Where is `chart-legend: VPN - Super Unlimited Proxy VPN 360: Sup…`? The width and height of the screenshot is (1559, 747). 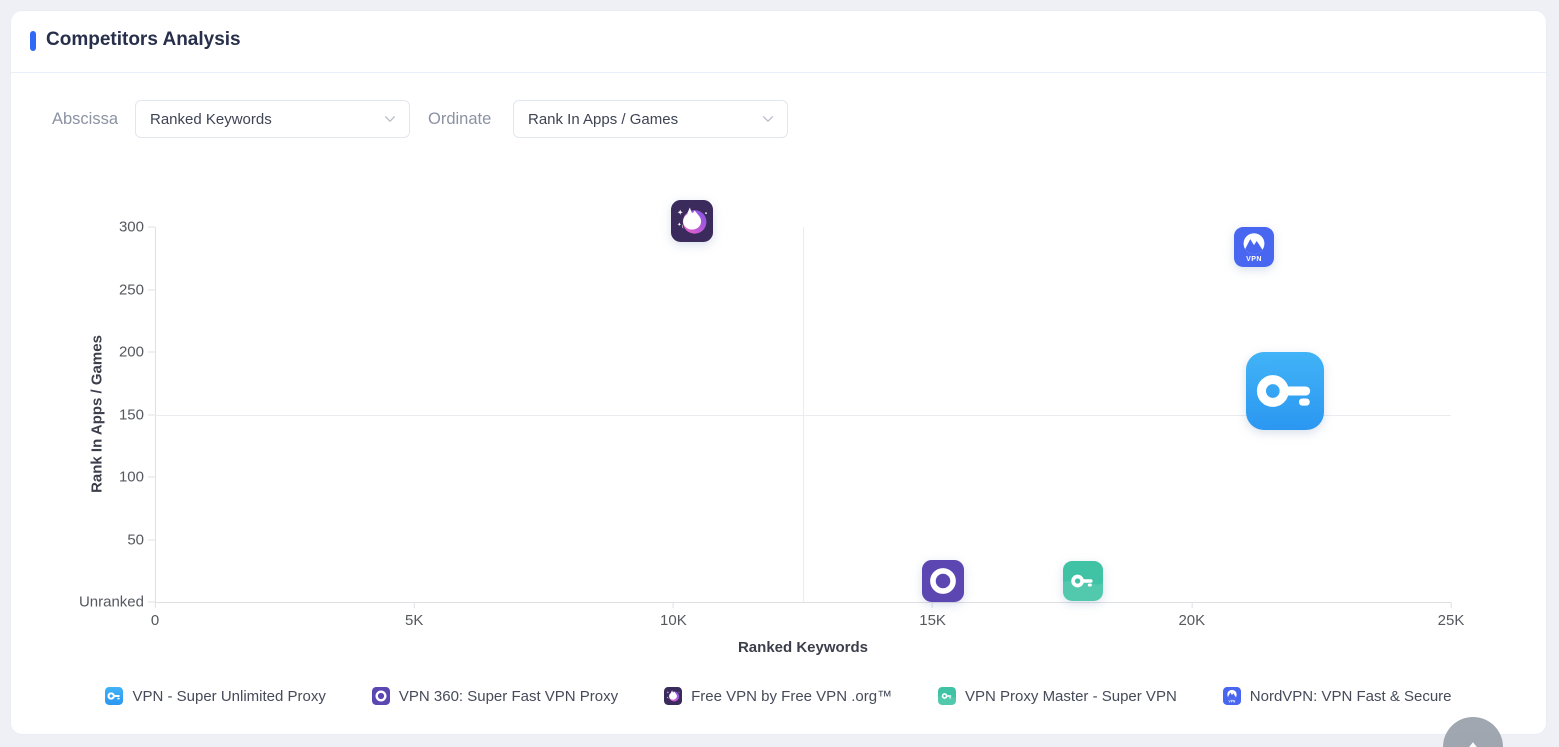
chart-legend: VPN - Super Unlimited Proxy VPN 360: Sup… is located at coordinates (778, 696).